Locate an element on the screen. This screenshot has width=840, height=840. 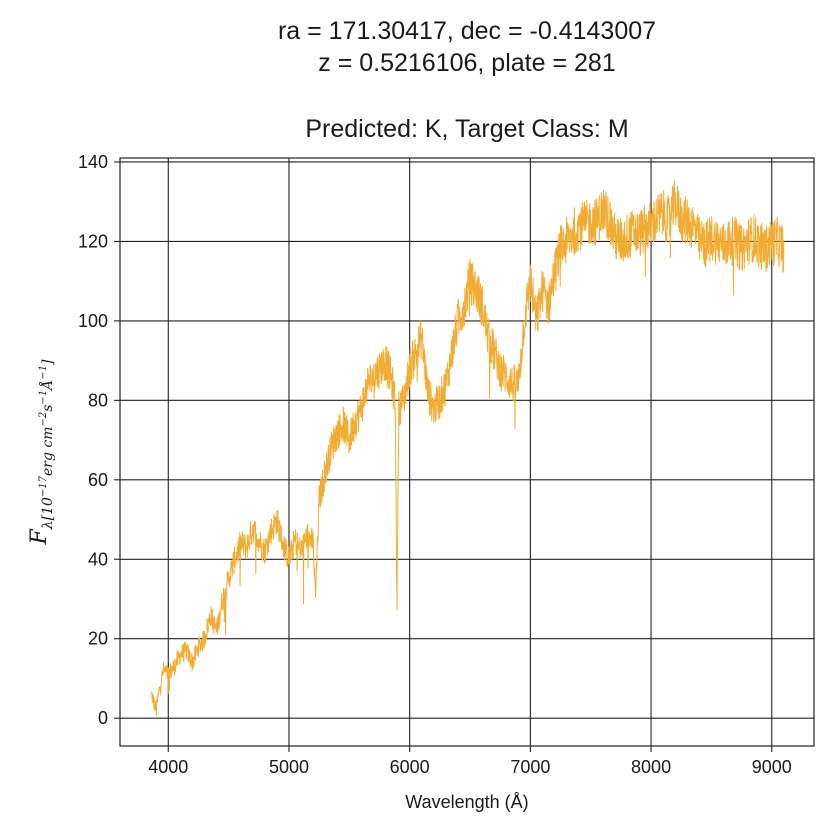
x-tick-label: 7000 is located at coordinates (530, 767).